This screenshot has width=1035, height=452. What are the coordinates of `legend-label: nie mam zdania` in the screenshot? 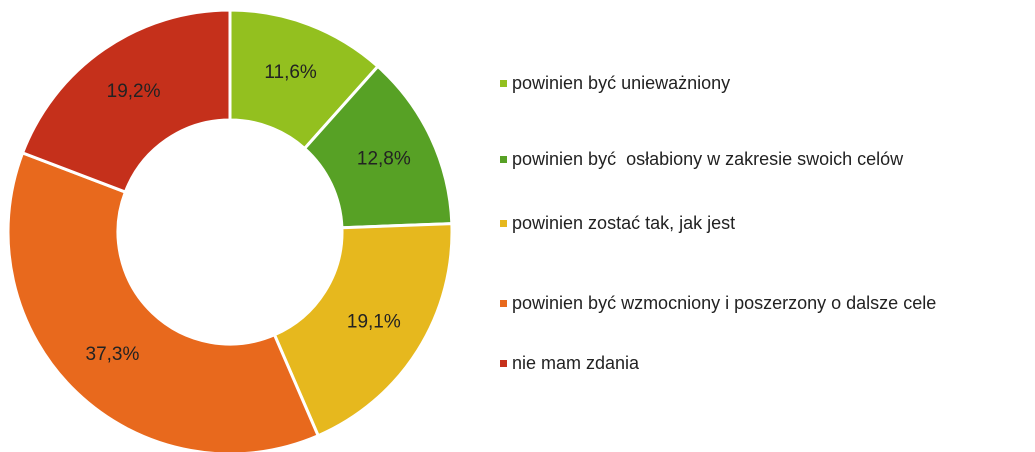 It's located at (576, 363).